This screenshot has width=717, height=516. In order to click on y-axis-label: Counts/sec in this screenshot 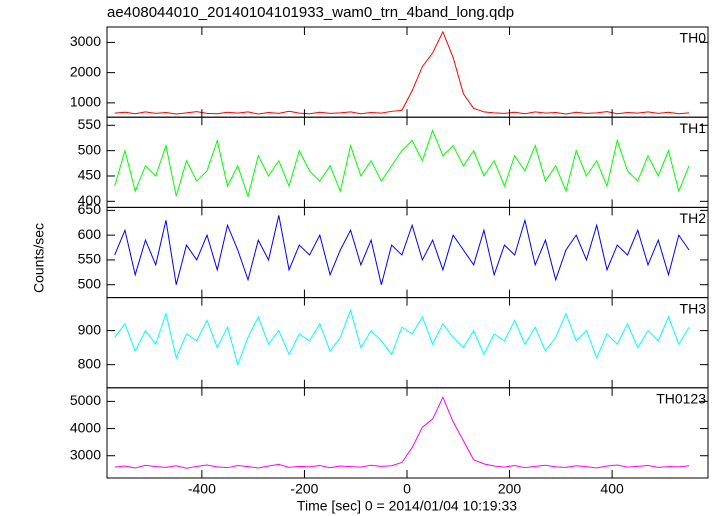, I will do `click(39, 258)`.